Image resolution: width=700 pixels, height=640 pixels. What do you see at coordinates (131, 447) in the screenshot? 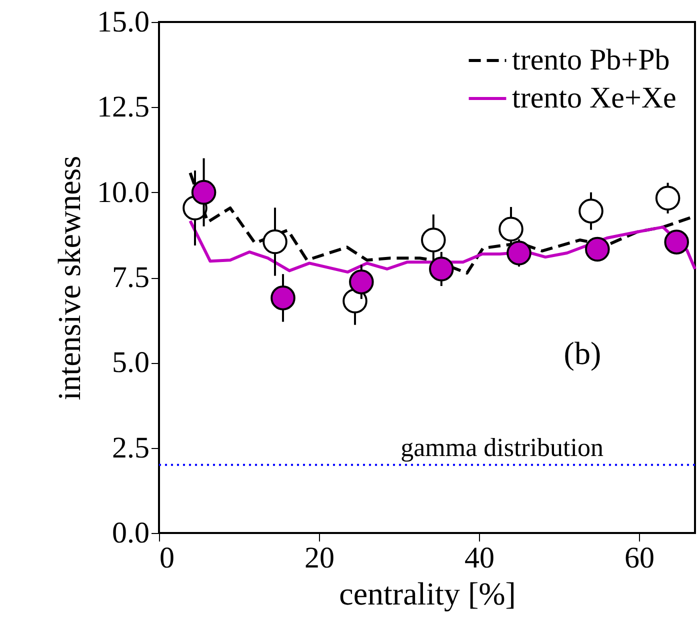
I see `y-tick-label: 2.5` at bounding box center [131, 447].